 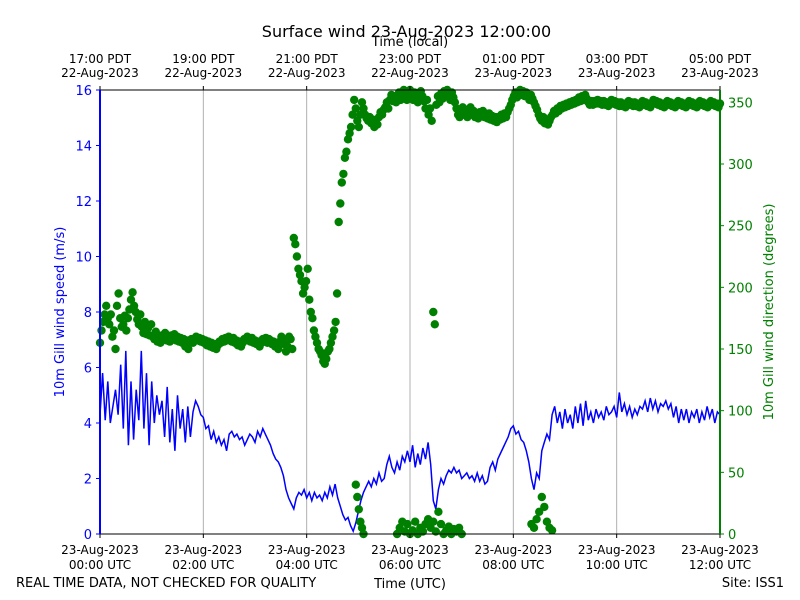 I want to click on y-axis-label-right: 10m Gill wind direction (degrees), so click(x=769, y=312).